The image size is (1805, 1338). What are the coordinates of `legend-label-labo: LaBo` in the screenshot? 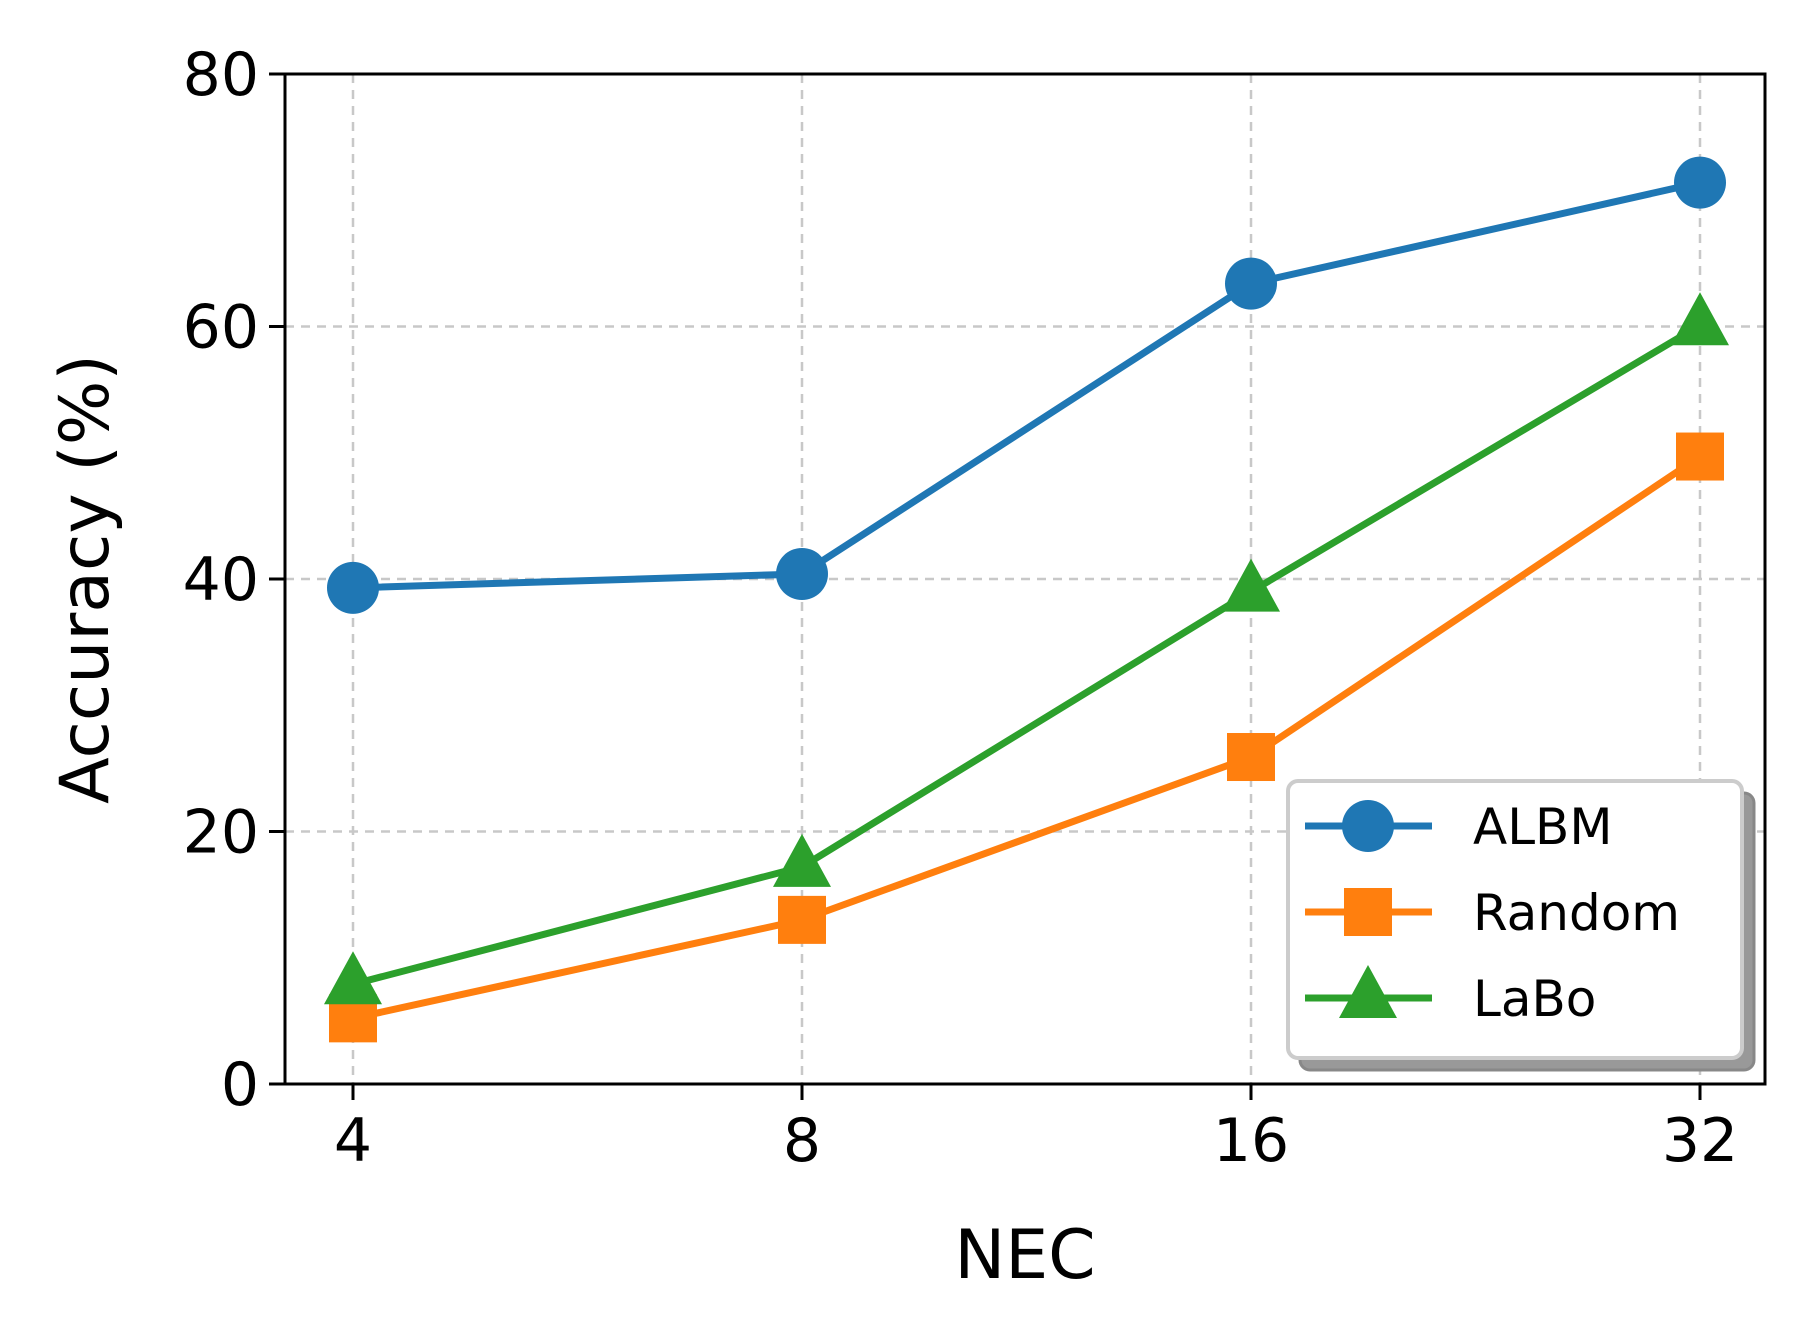 It's located at (1534, 999).